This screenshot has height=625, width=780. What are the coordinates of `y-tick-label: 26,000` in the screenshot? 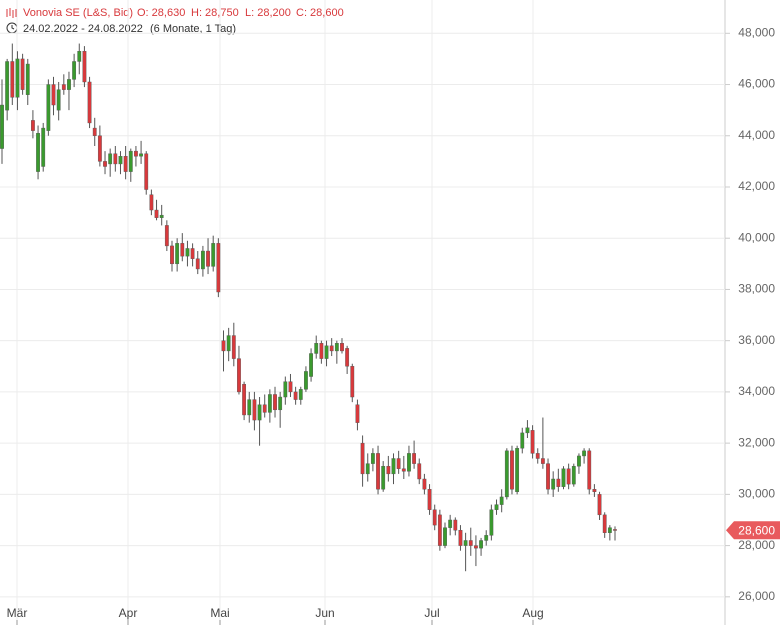 It's located at (756, 596).